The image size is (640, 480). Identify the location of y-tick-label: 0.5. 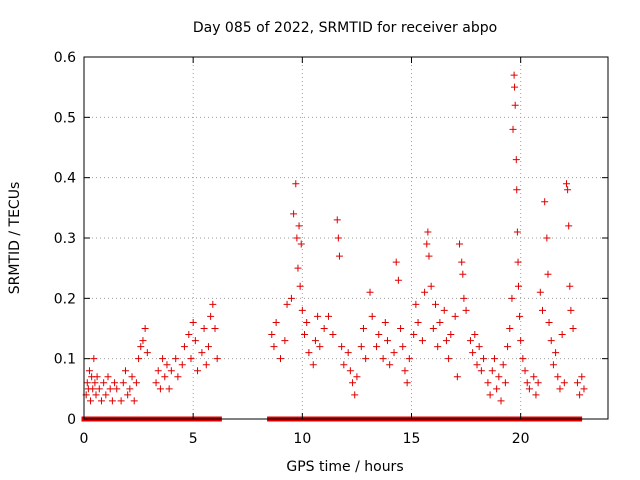
(65, 118).